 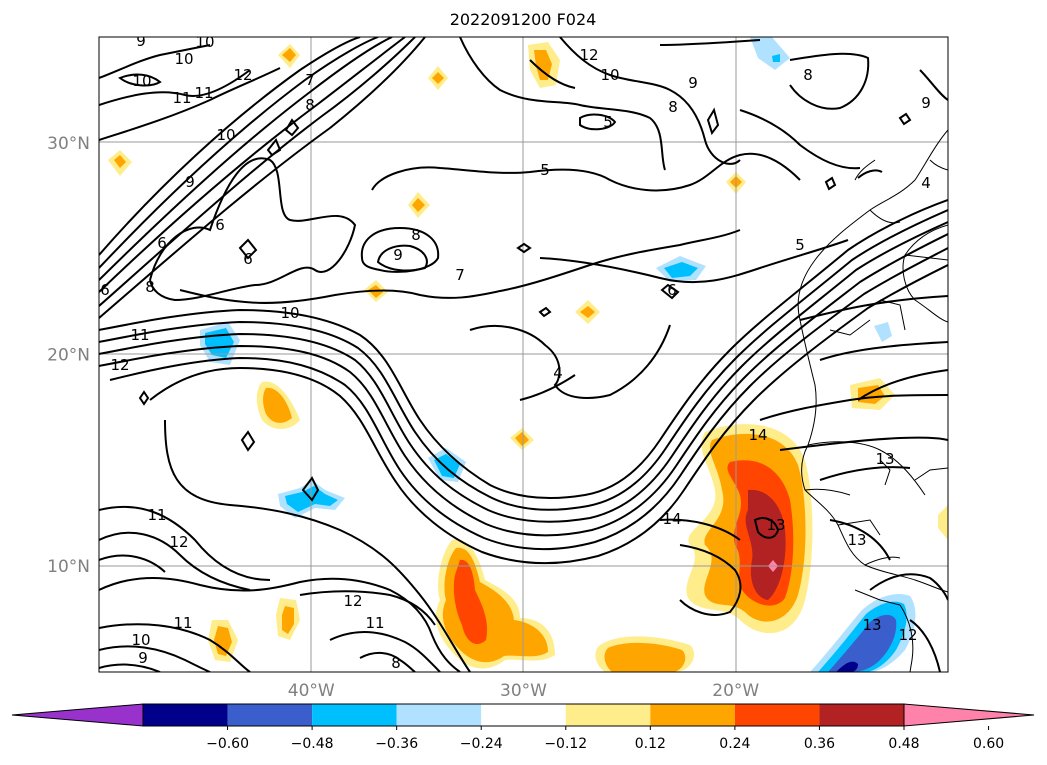 I want to click on colorbar-tick-label: −0.12, so click(x=565, y=744).